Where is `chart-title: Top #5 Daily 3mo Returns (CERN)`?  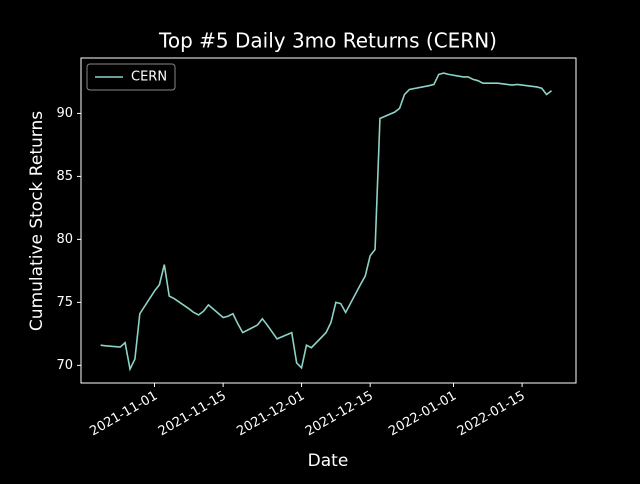 chart-title: Top #5 Daily 3mo Returns (CERN) is located at coordinates (327, 41).